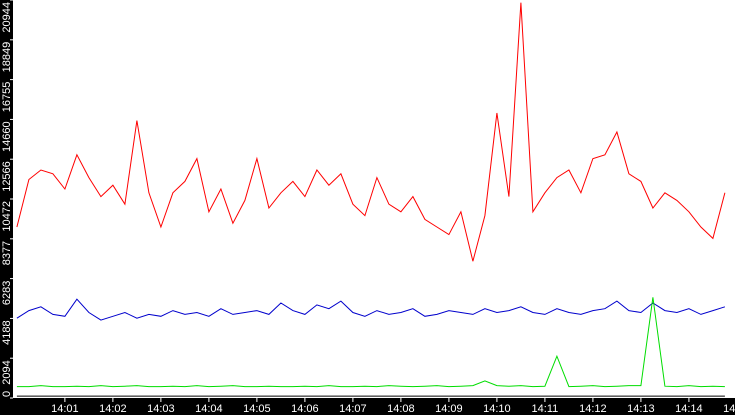 The width and height of the screenshot is (735, 415). Describe the element at coordinates (7, 372) in the screenshot. I see `y-tick-label: 2094` at that location.